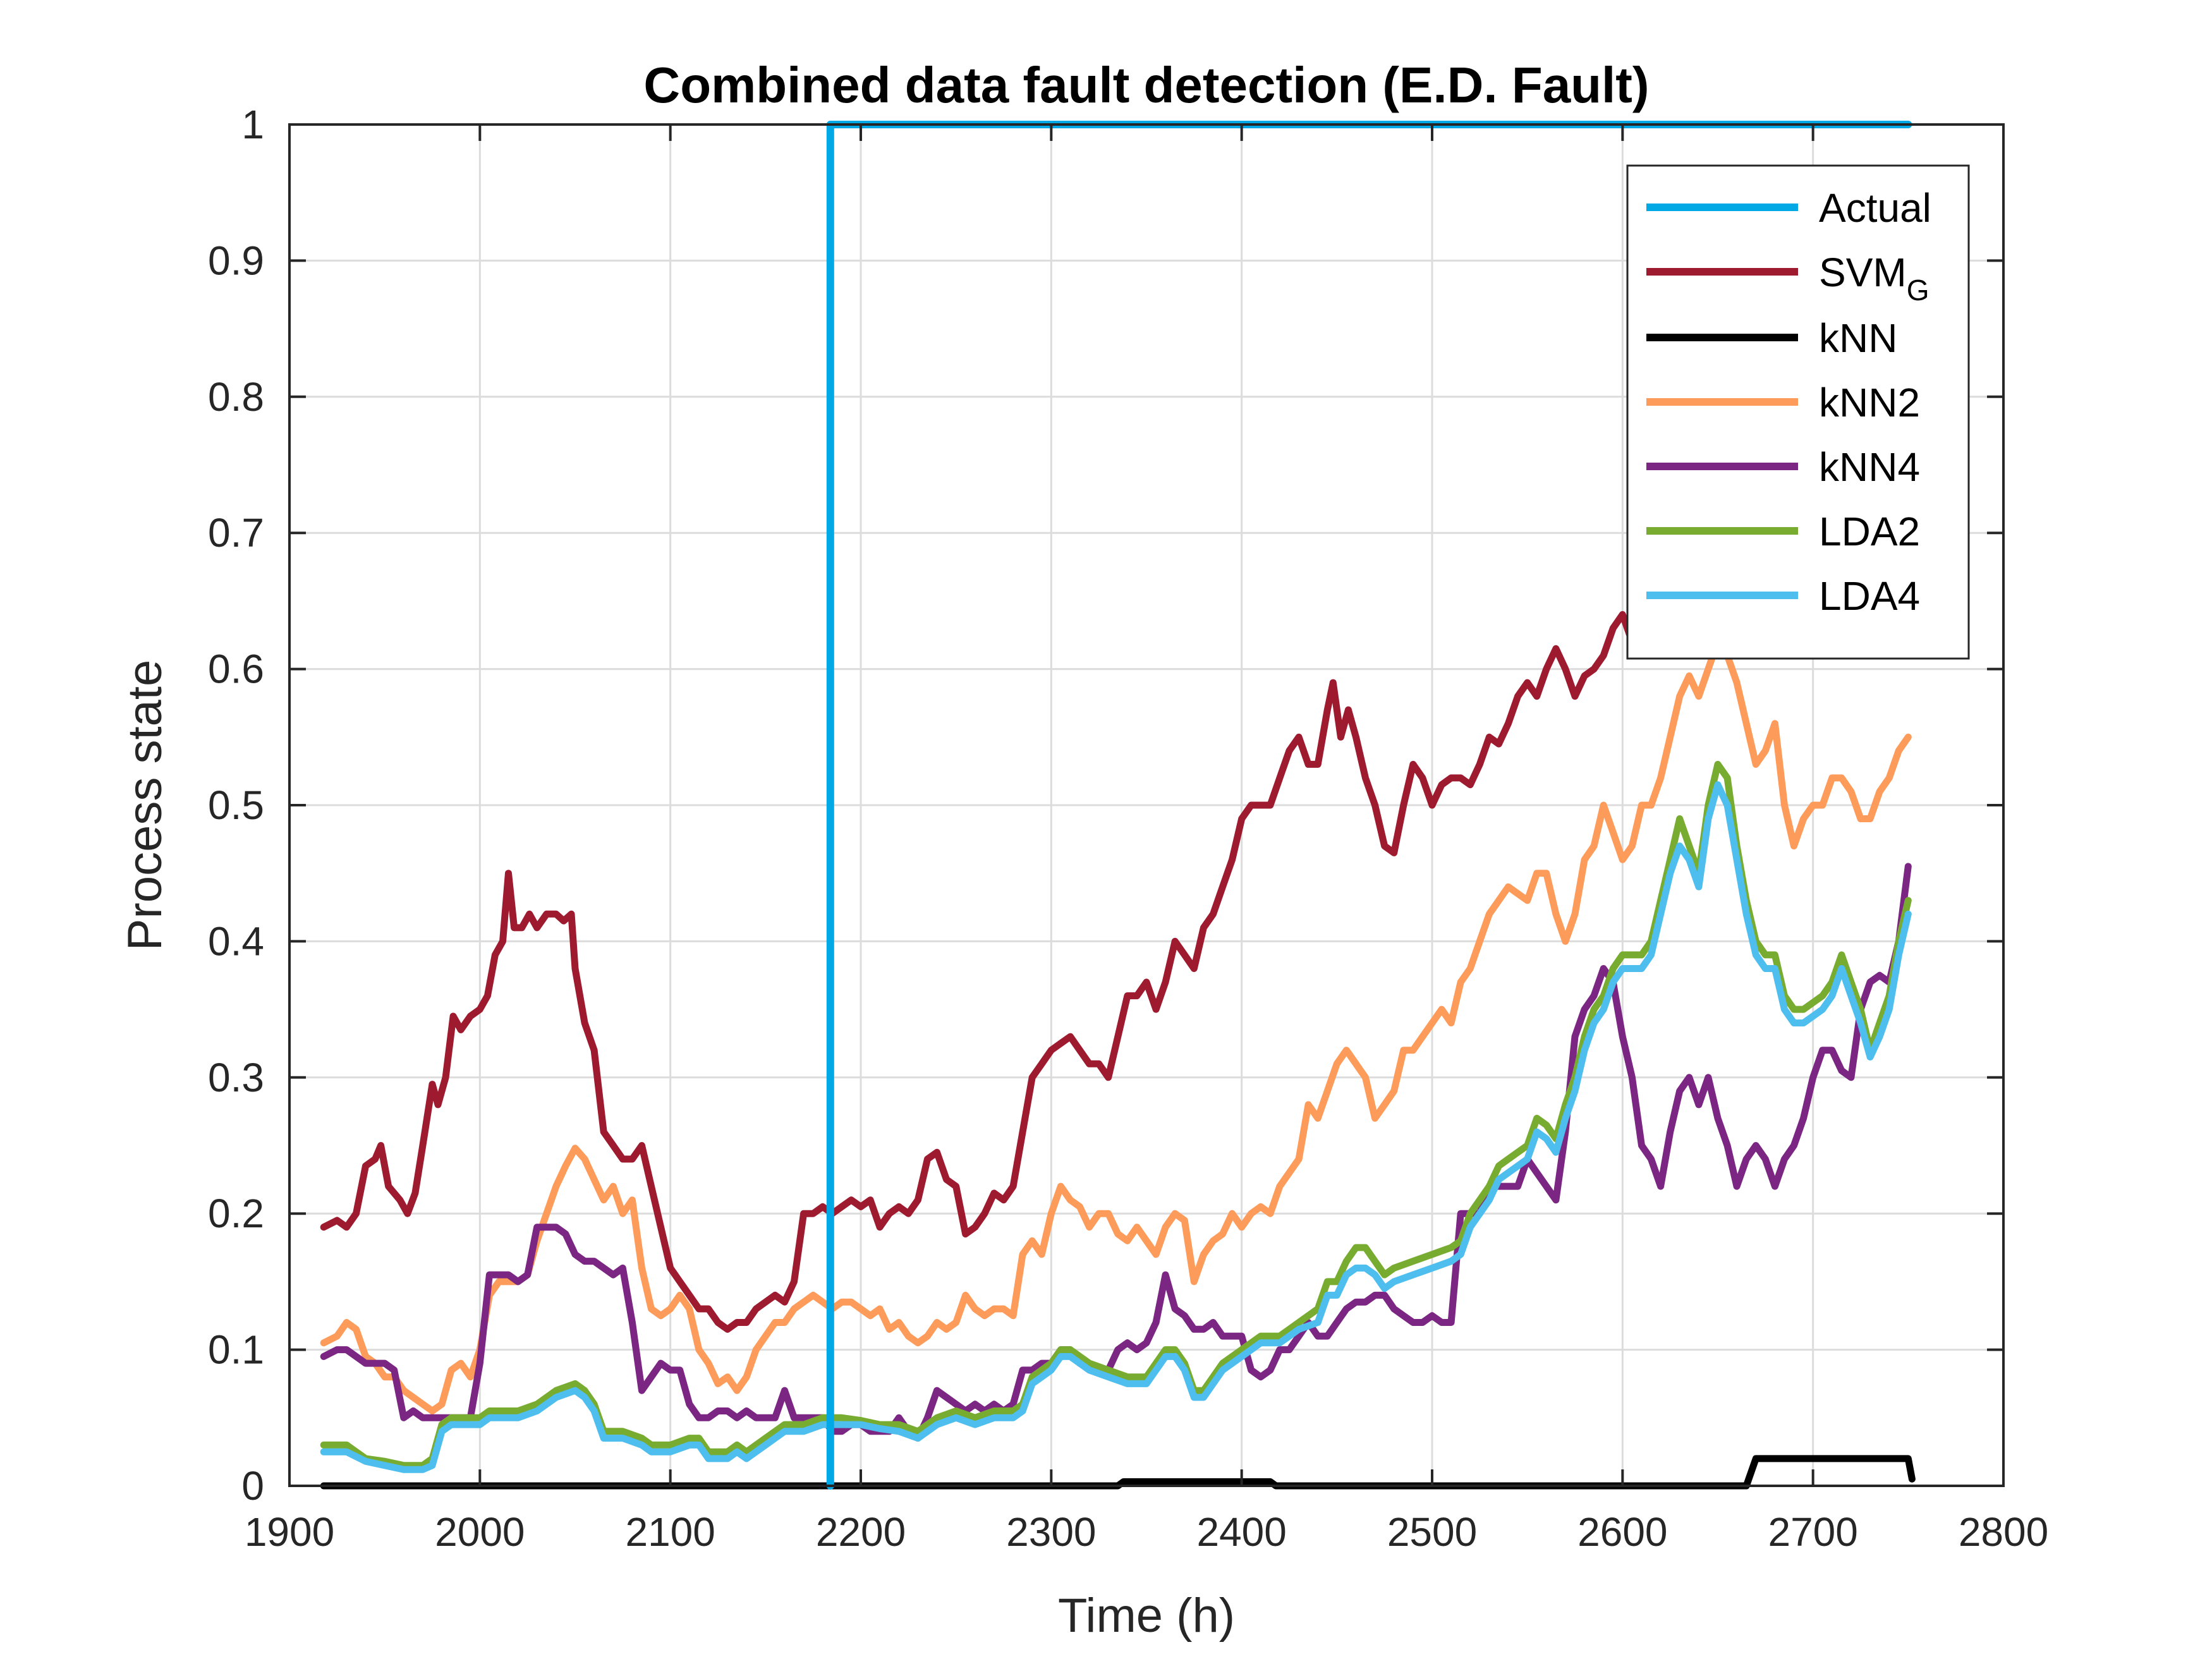 The image size is (2212, 1659). Describe the element at coordinates (1051, 1532) in the screenshot. I see `x-tick-label: 2300` at that location.